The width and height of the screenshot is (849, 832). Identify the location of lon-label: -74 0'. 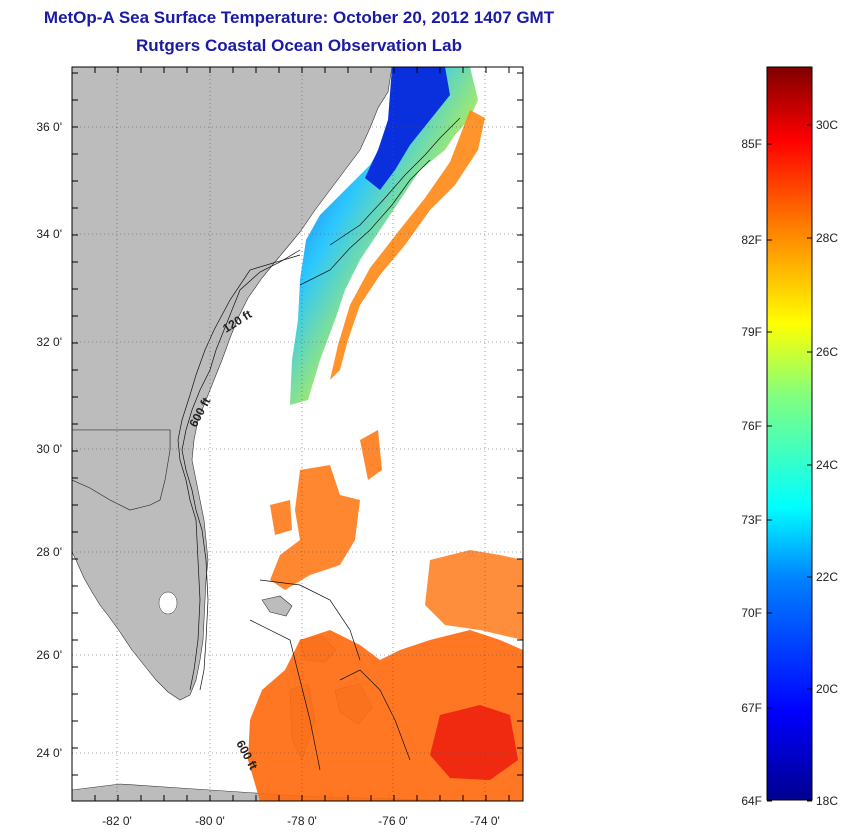
(485, 821).